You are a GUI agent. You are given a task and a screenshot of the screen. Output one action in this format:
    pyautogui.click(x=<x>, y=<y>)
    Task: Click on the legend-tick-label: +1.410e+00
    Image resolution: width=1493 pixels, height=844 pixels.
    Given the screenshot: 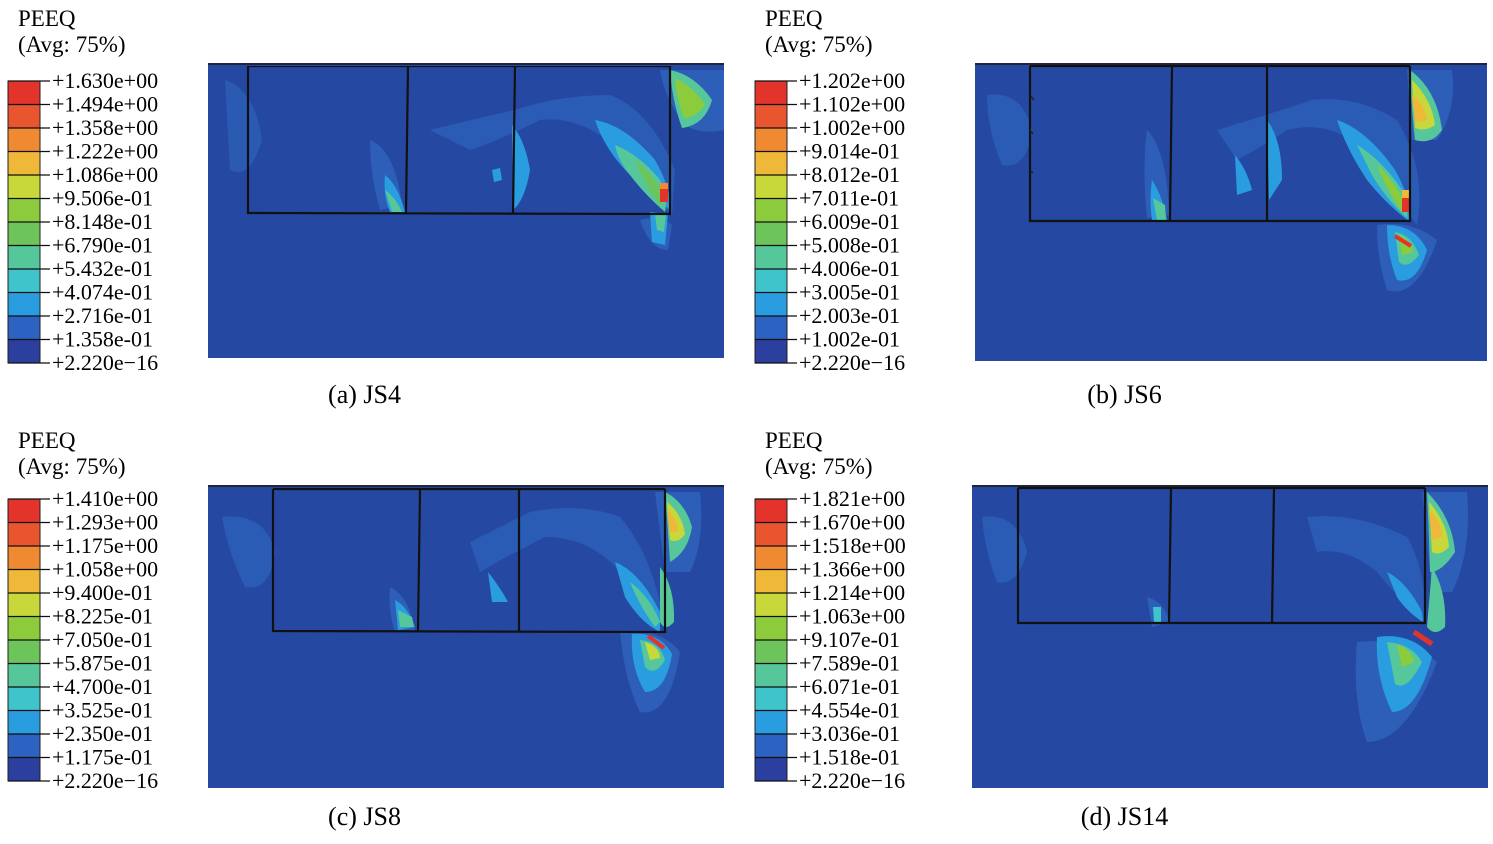 What is the action you would take?
    pyautogui.click(x=105, y=498)
    